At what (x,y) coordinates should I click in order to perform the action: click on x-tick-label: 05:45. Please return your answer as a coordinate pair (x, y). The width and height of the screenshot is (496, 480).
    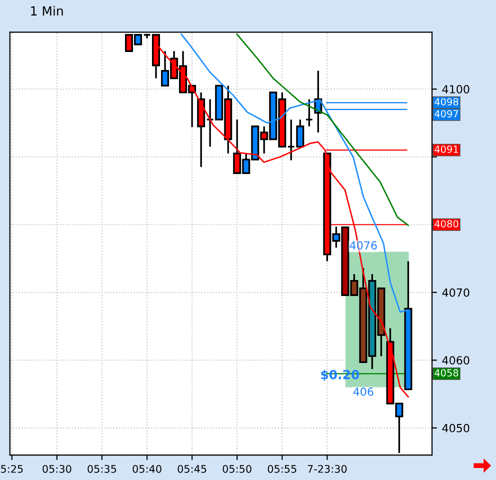
    Looking at the image, I should click on (192, 468).